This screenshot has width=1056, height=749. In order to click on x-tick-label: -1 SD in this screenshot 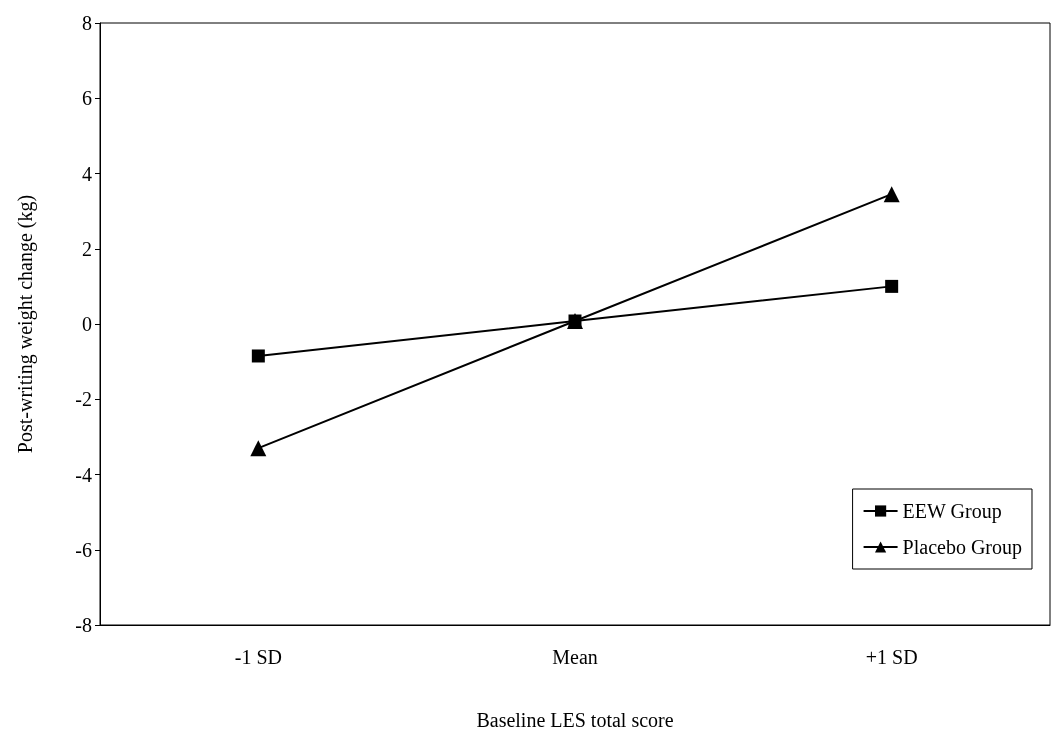, I will do `click(258, 657)`.